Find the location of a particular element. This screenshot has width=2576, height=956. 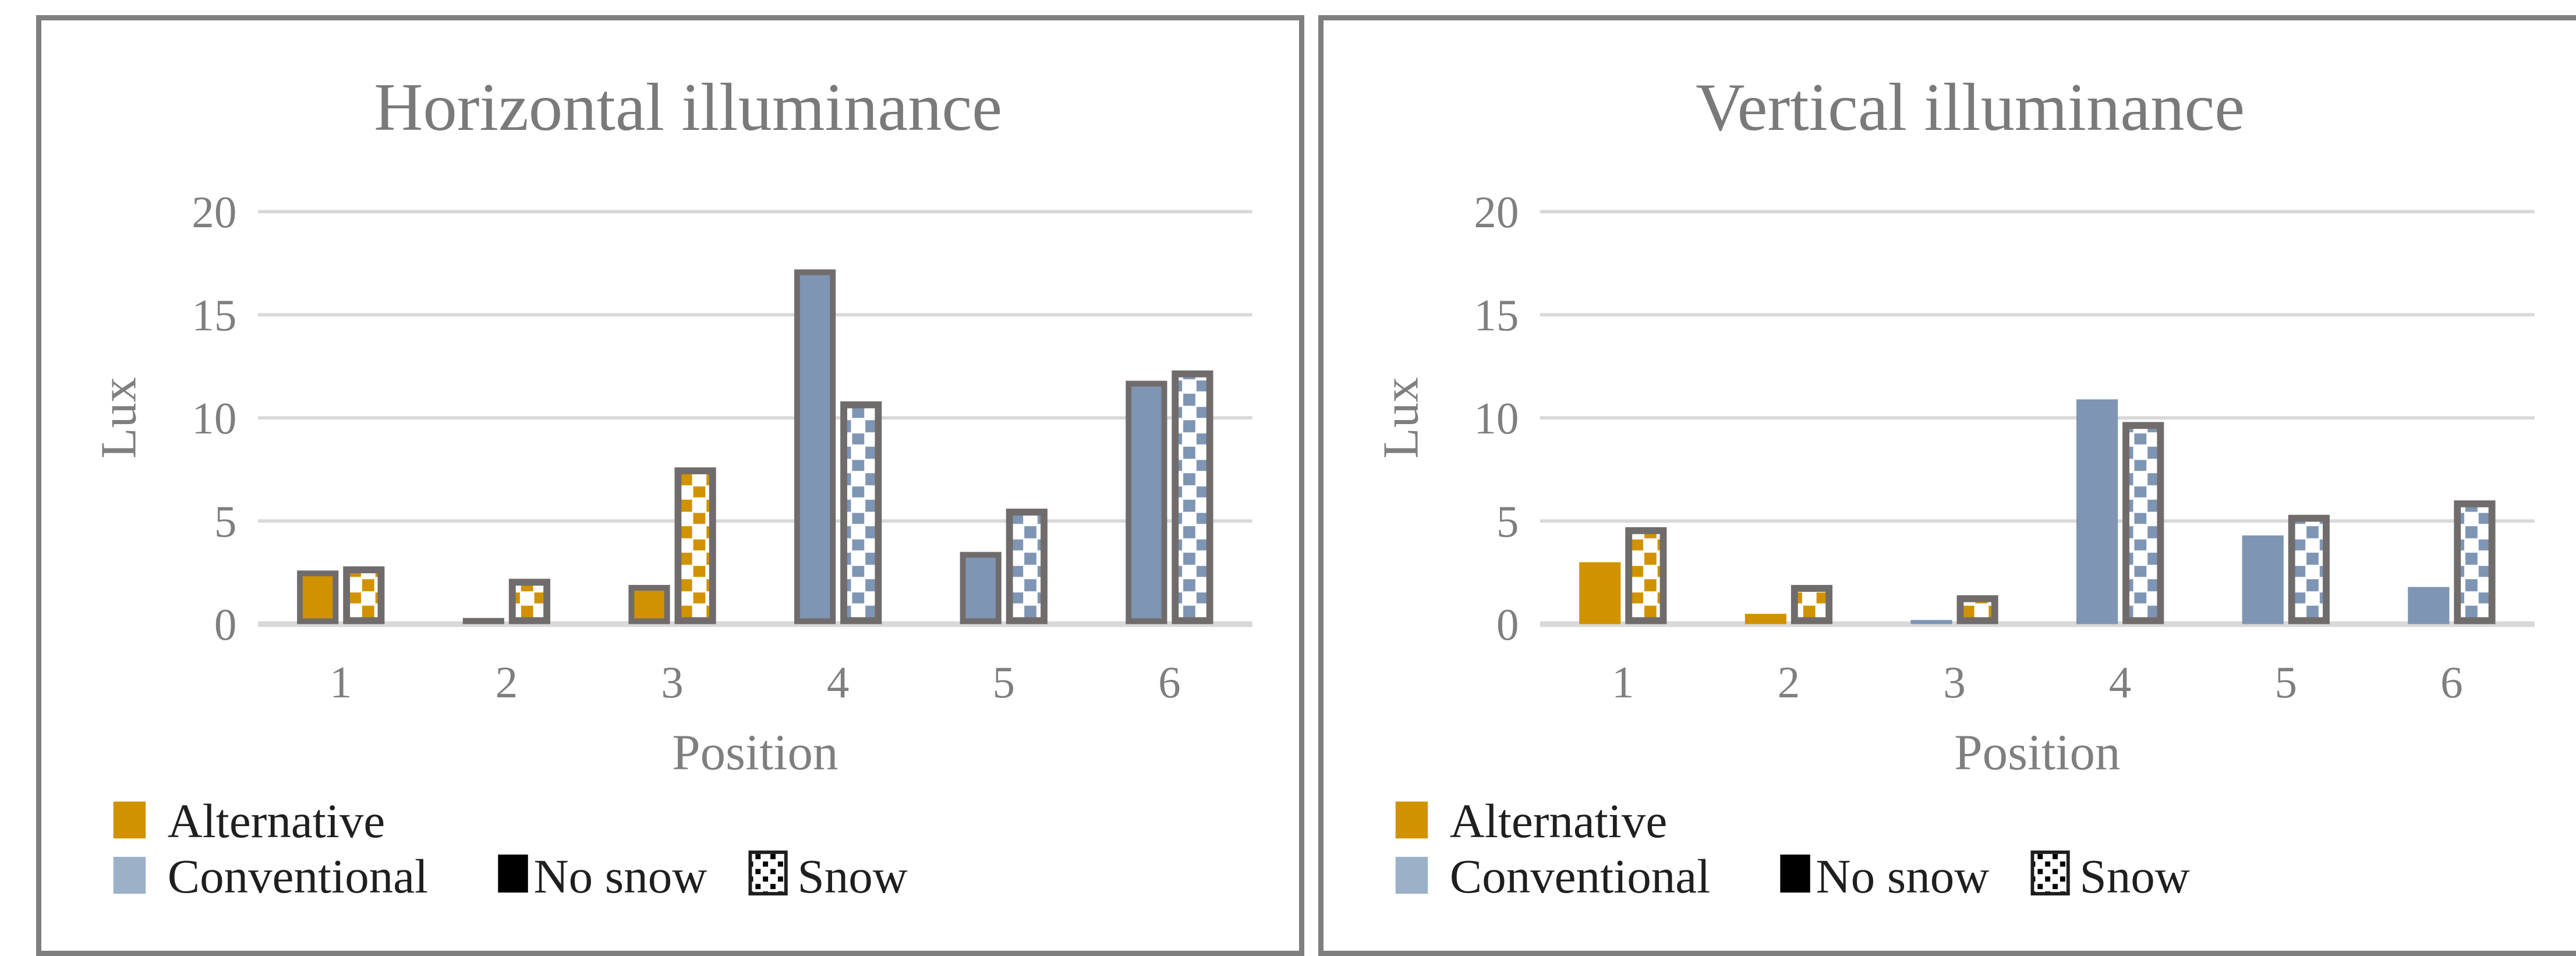

bar-outline is located at coordinates (483, 621).